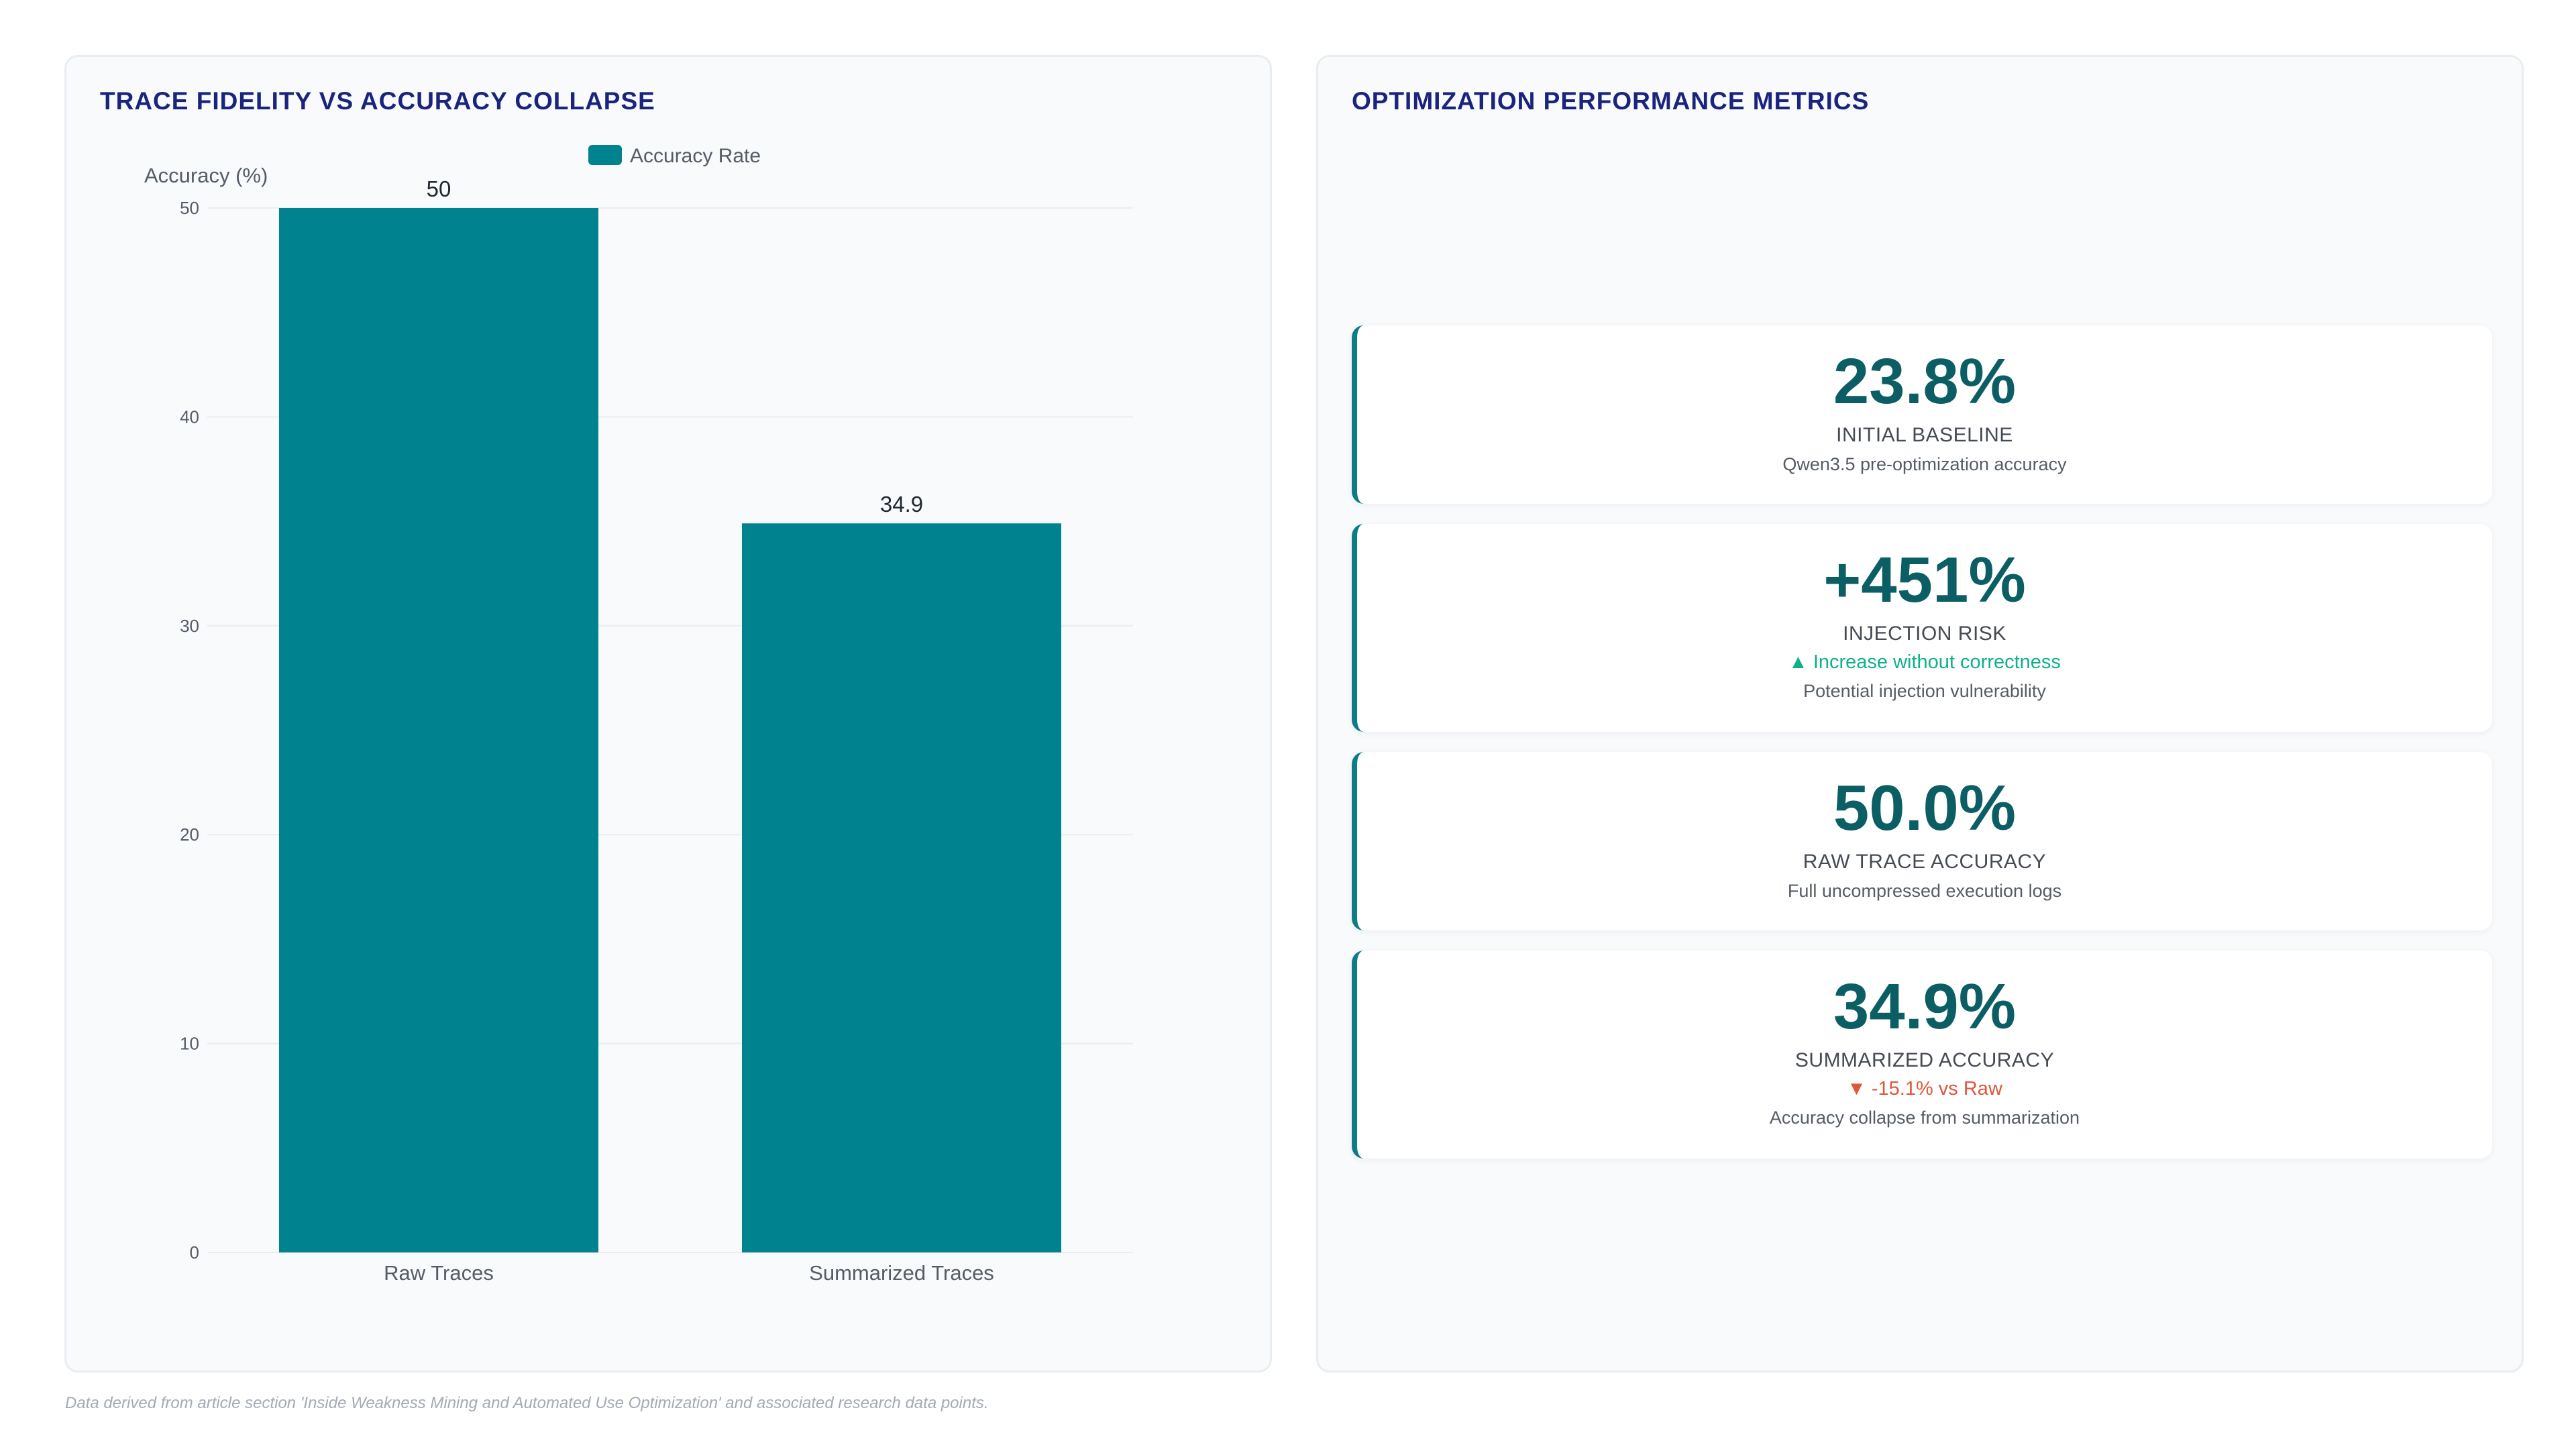  Describe the element at coordinates (189, 834) in the screenshot. I see `y-tick-label: 20` at that location.